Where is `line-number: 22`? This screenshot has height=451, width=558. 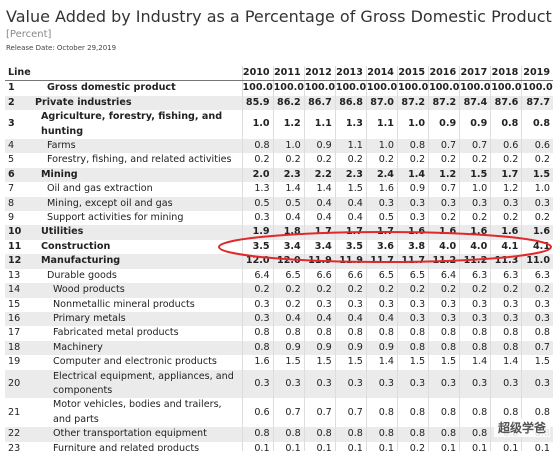 line-number: 22 is located at coordinates (14, 434).